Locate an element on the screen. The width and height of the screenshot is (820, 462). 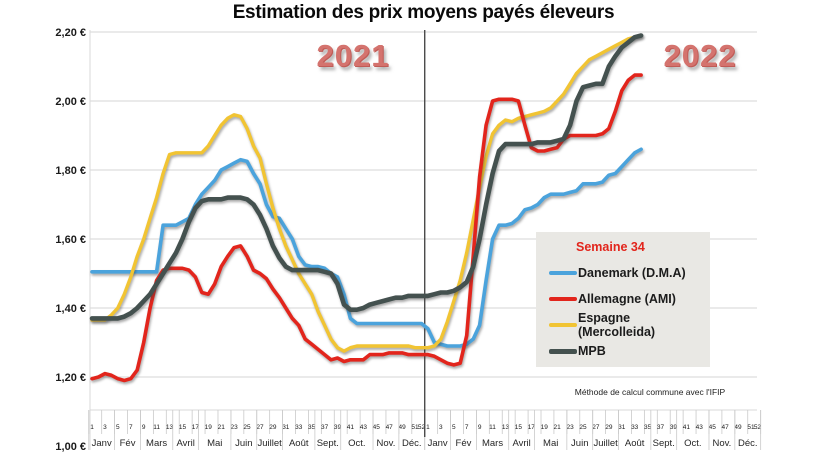
year-label-2022: 2022 is located at coordinates (700, 55).